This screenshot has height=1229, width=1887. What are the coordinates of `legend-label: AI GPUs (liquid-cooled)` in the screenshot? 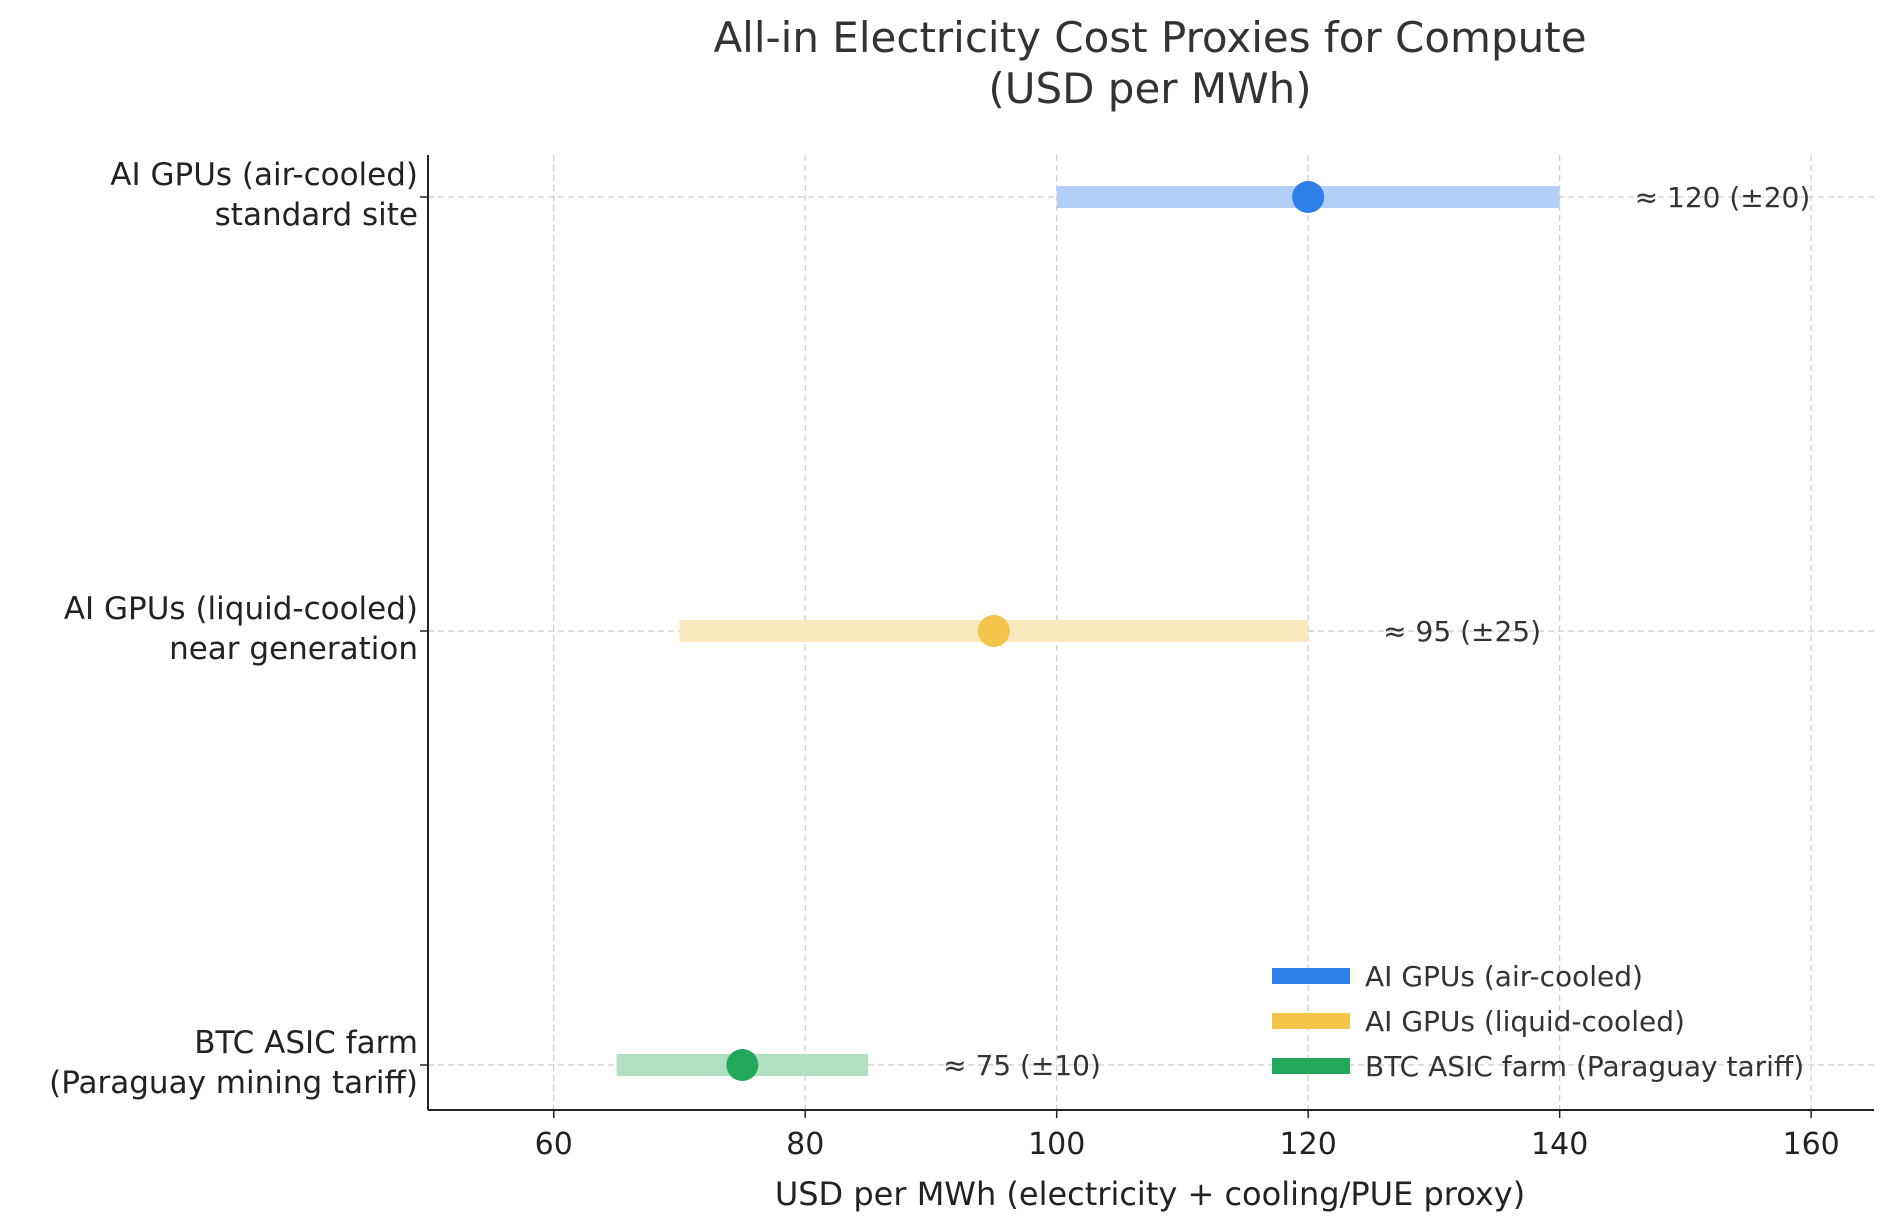 It's located at (1525, 1021).